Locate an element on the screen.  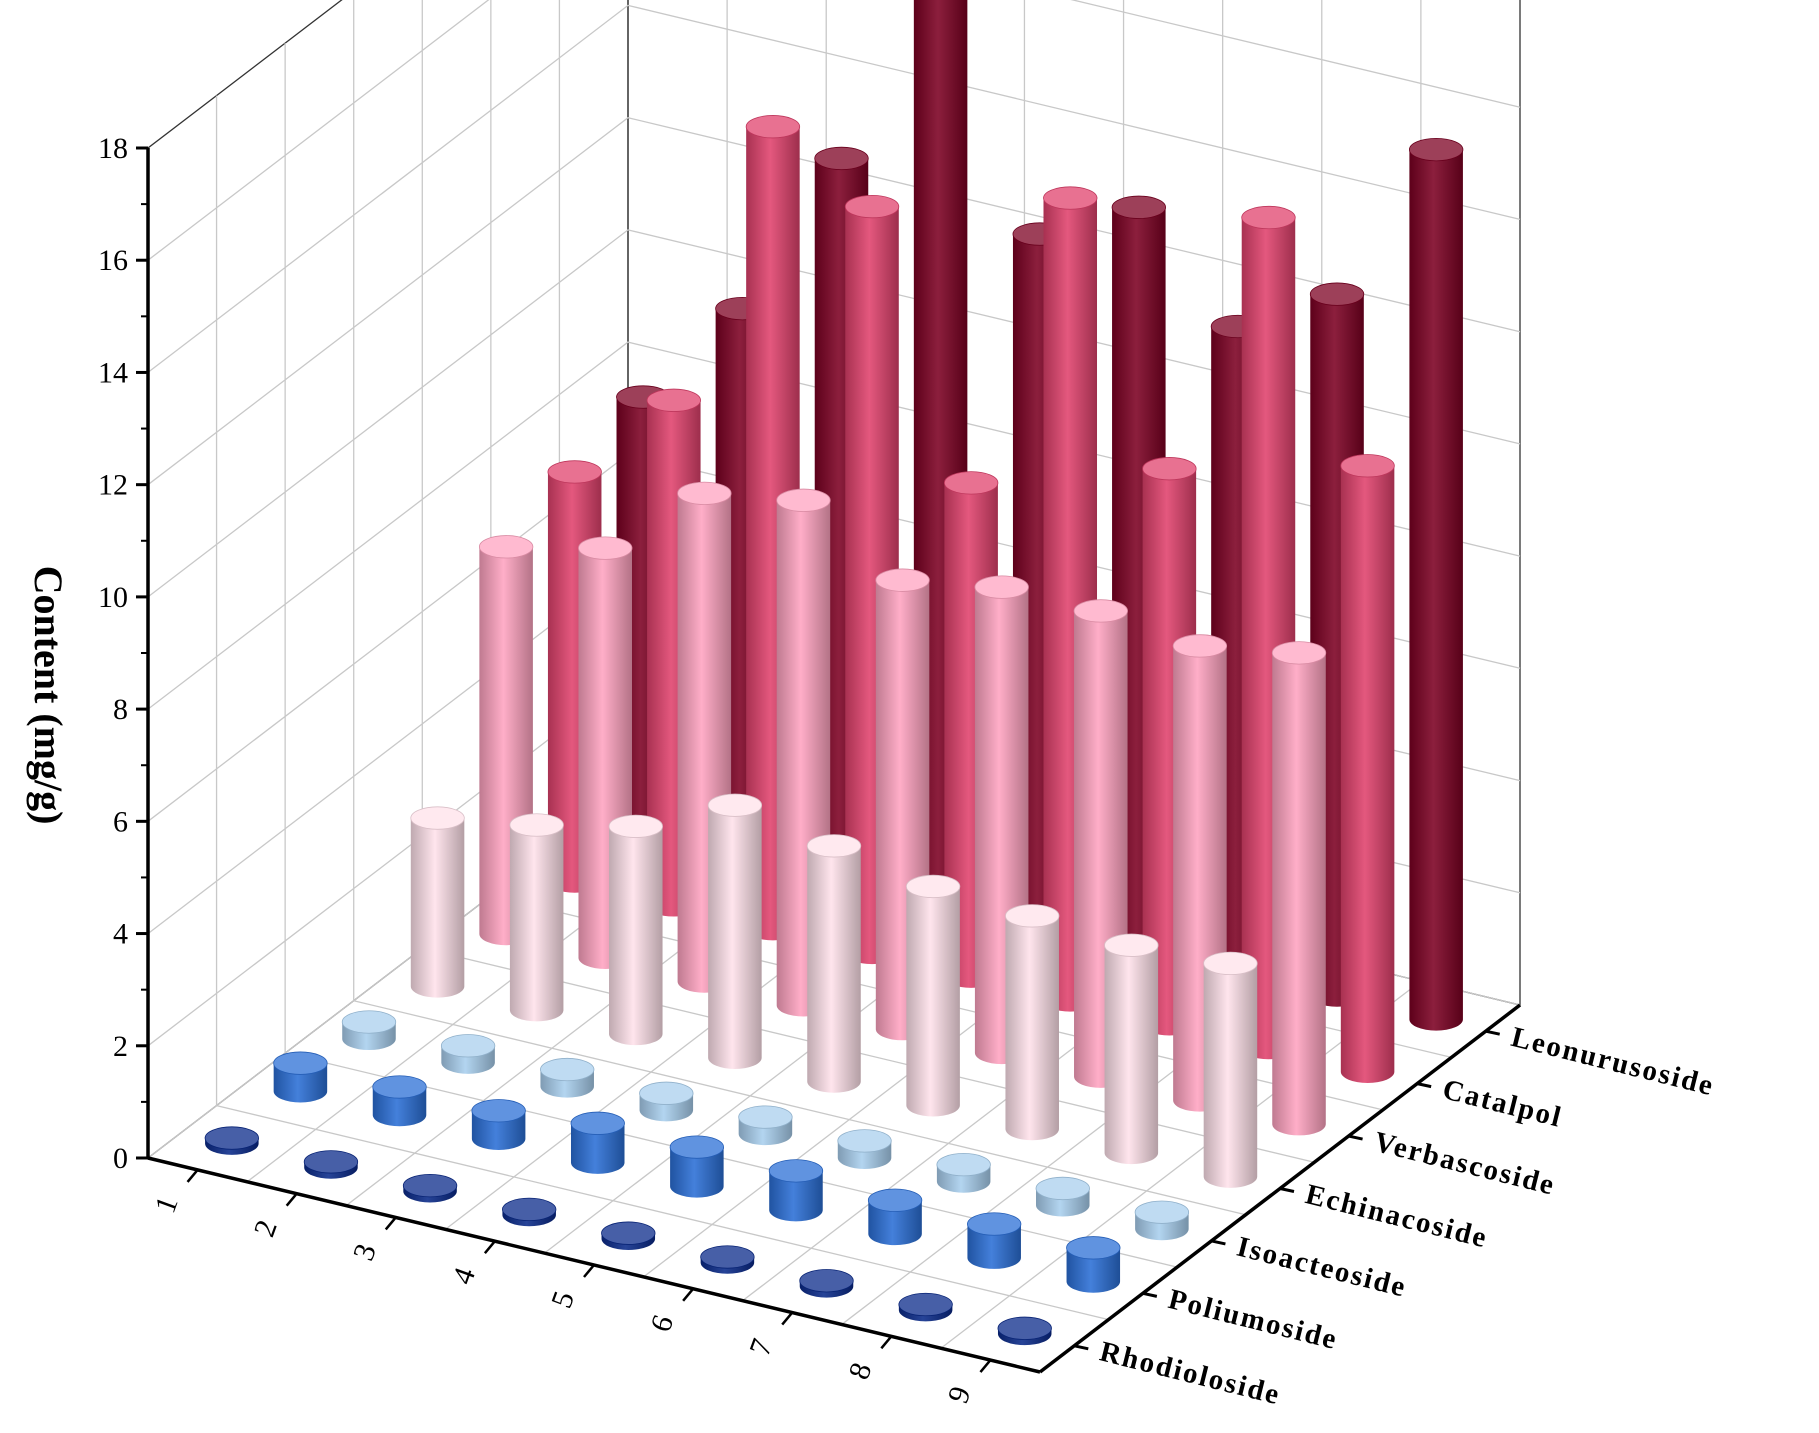
z-tick-label: 14 is located at coordinates (113, 372).